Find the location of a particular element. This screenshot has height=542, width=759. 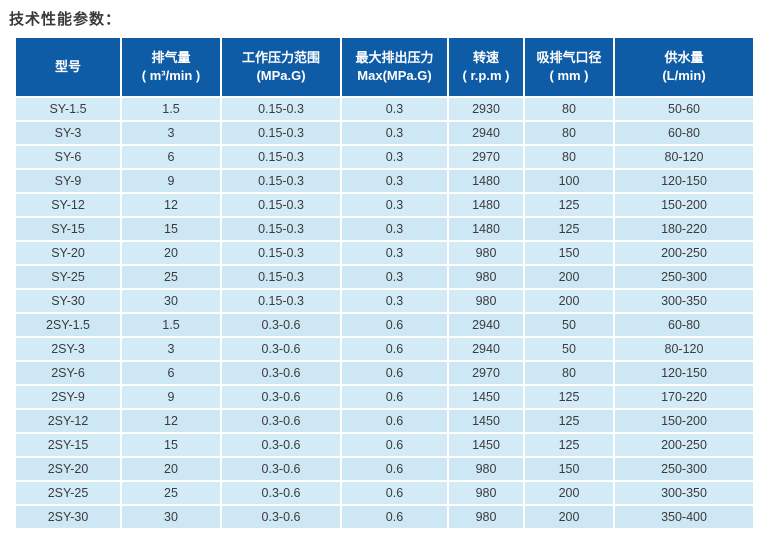

column-header-1: 排气量 ( m³/min ) is located at coordinates (171, 67).